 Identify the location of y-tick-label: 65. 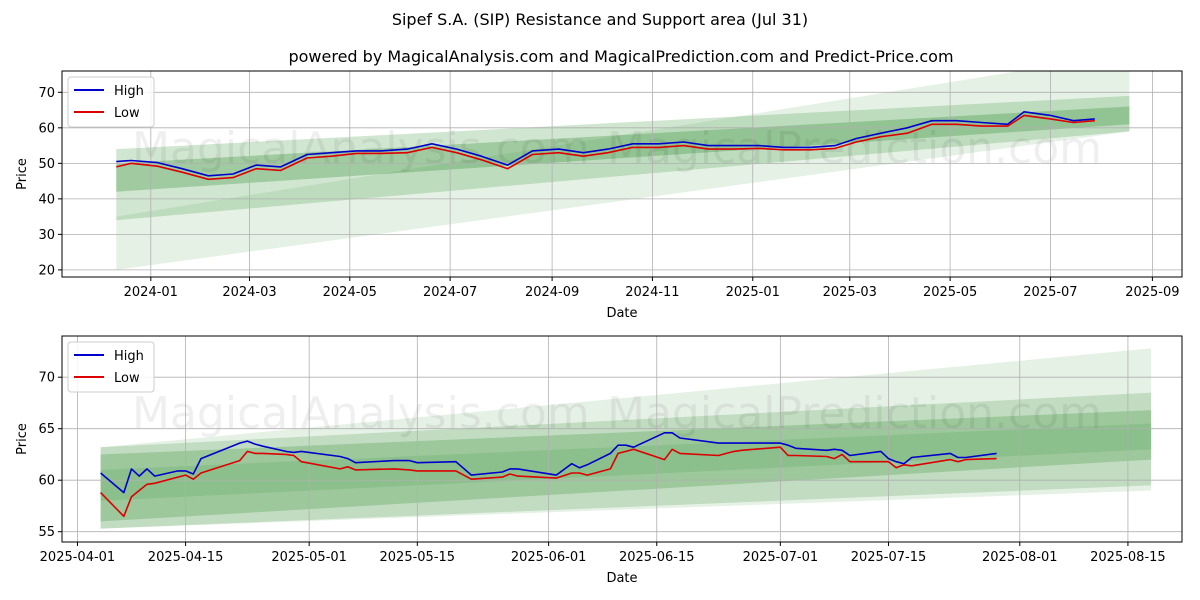
(46, 429).